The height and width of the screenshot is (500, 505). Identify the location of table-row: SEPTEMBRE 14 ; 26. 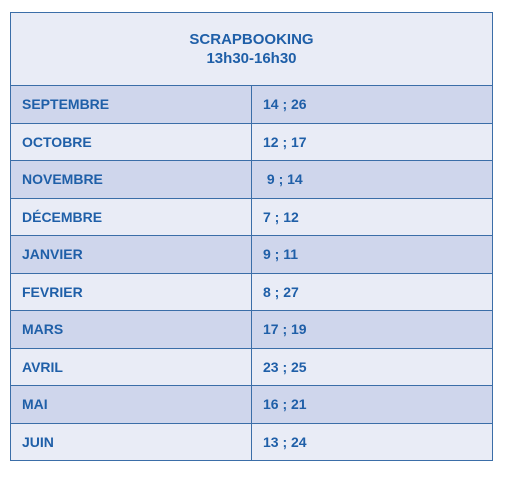
(251, 104).